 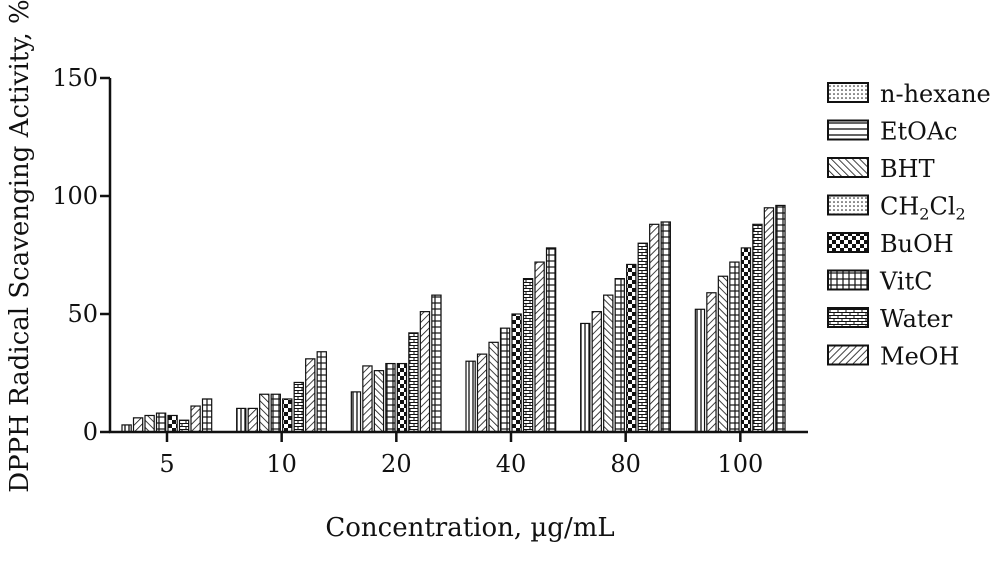 What do you see at coordinates (906, 282) in the screenshot?
I see `legend-label: VitC` at bounding box center [906, 282].